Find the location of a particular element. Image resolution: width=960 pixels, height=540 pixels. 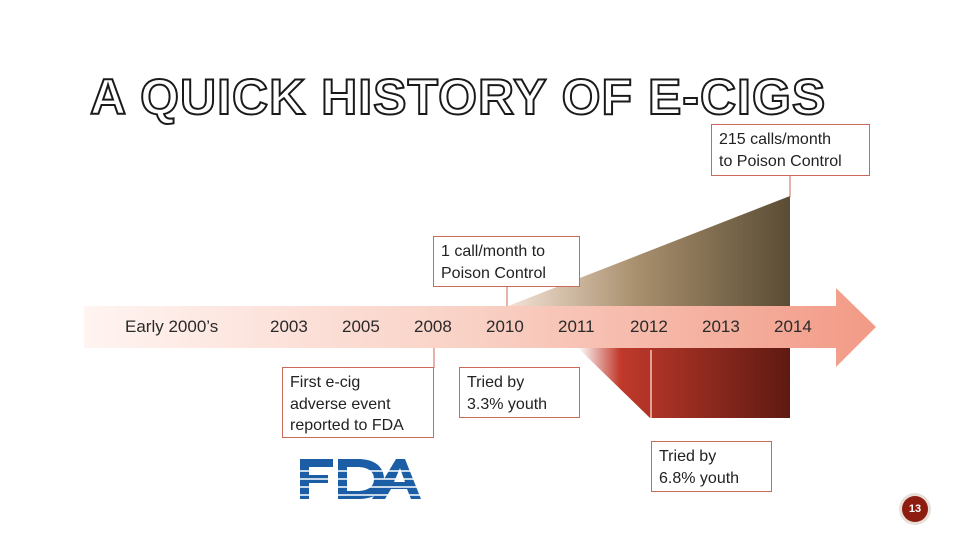

callout-youth-2012: Tried by 6.8% youth is located at coordinates (711, 466).